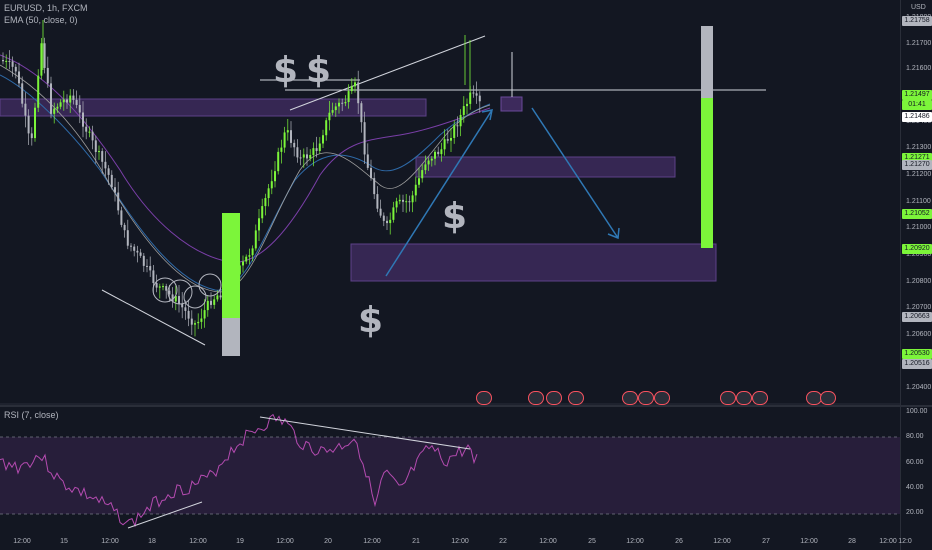 The image size is (932, 550). What do you see at coordinates (917, 354) in the screenshot?
I see `price-tag: 1.20530` at bounding box center [917, 354].